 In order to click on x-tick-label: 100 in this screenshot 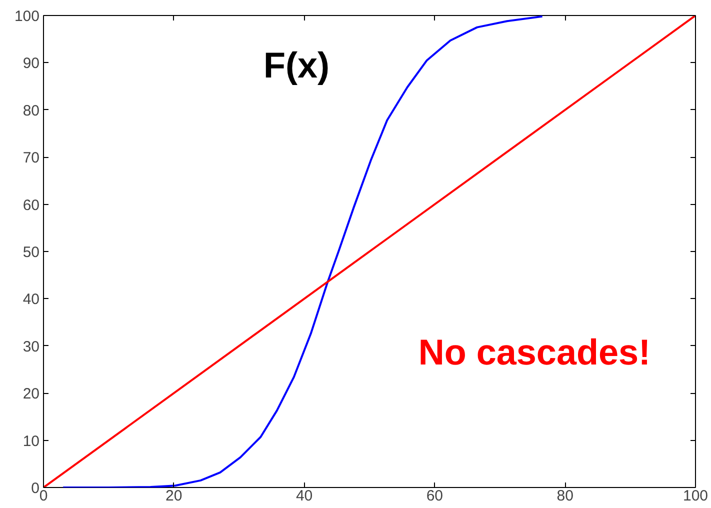, I will do `click(695, 496)`.